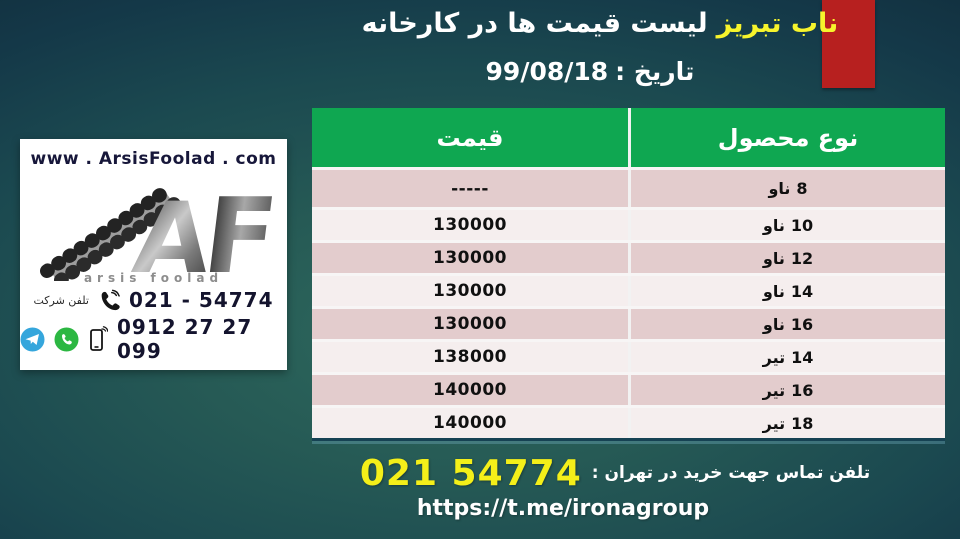 Image resolution: width=960 pixels, height=539 pixels. Describe the element at coordinates (802, 258) in the screenshot. I see `product-size: 12` at that location.